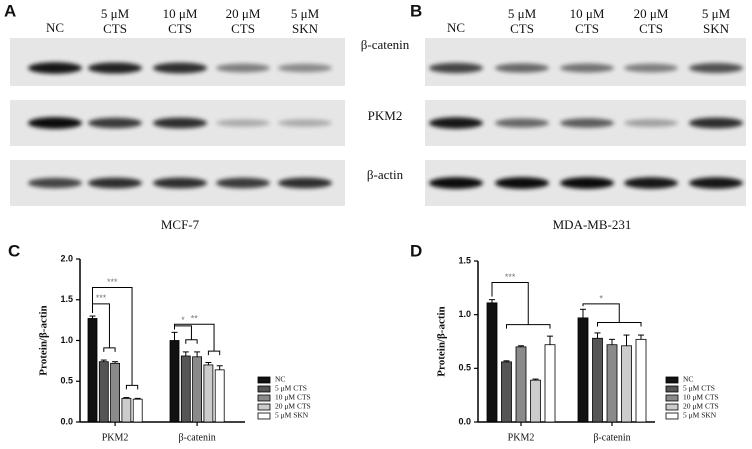 This screenshot has width=752, height=449. I want to click on y-tick-label: 1.0, so click(464, 314).